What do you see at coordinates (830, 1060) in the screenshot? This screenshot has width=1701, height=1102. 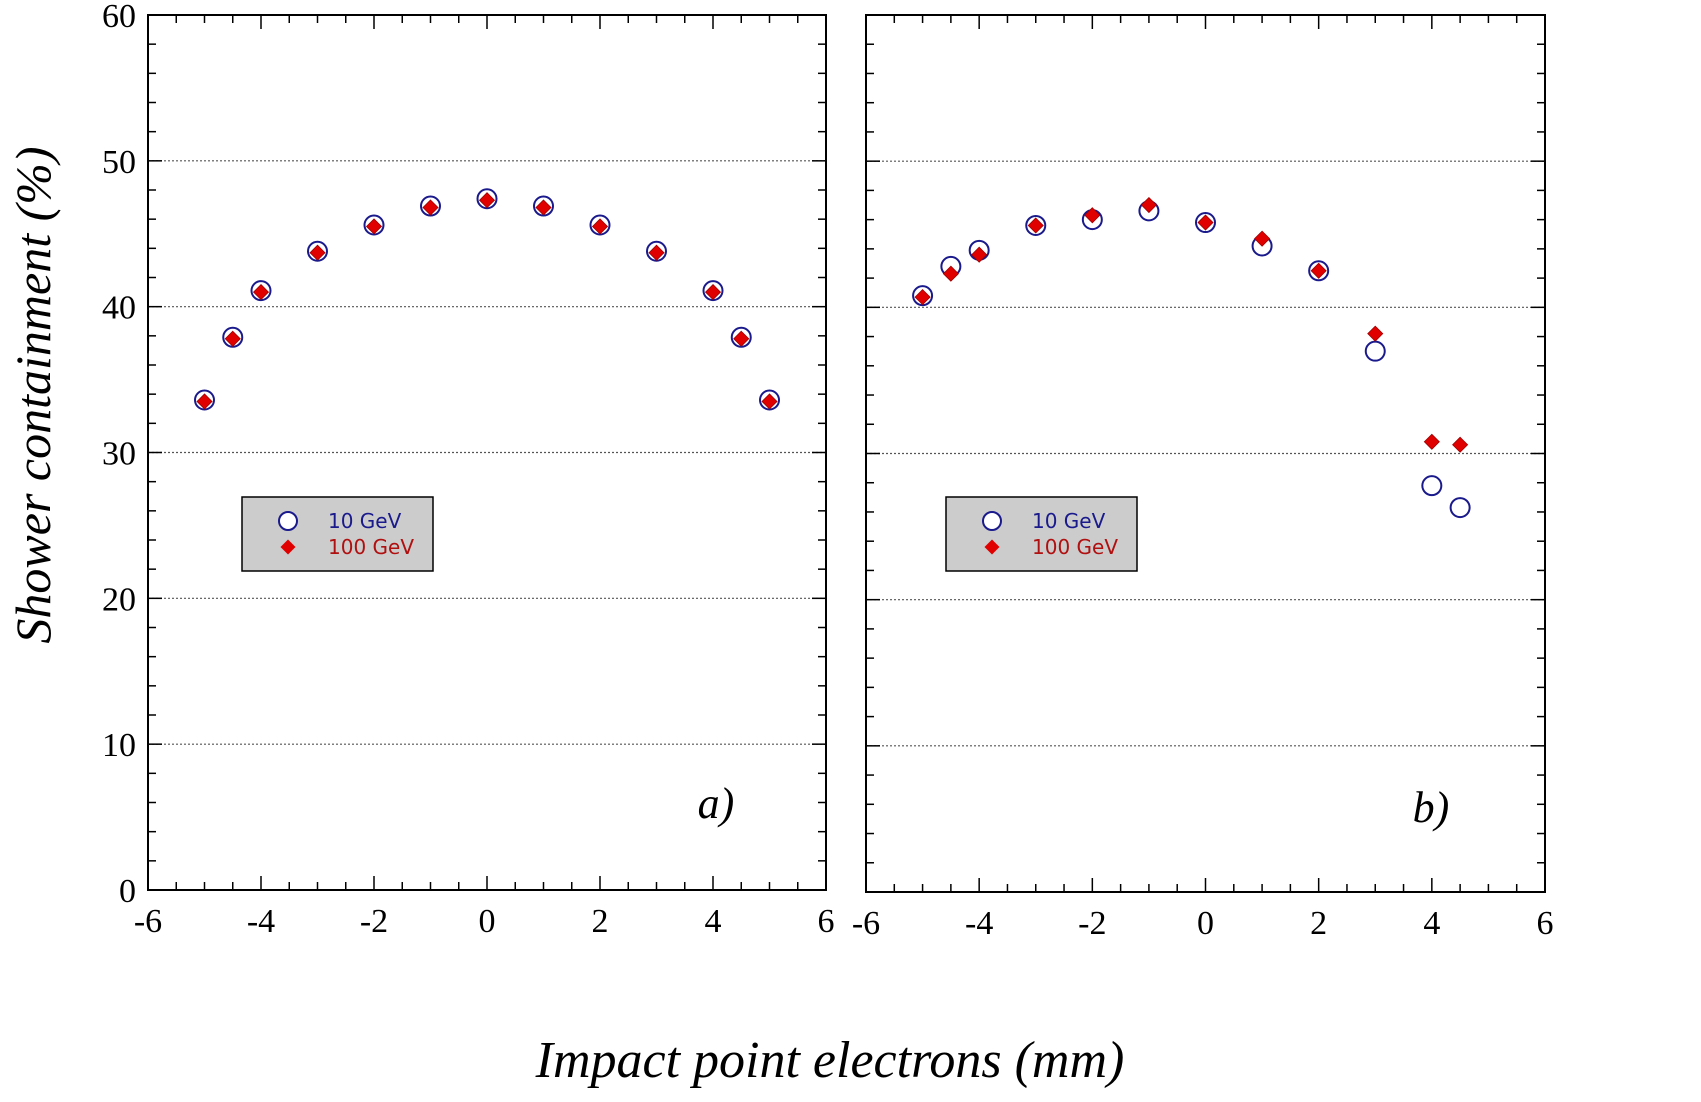 I see `x-axis-title: Impact point electrons (mm)` at bounding box center [830, 1060].